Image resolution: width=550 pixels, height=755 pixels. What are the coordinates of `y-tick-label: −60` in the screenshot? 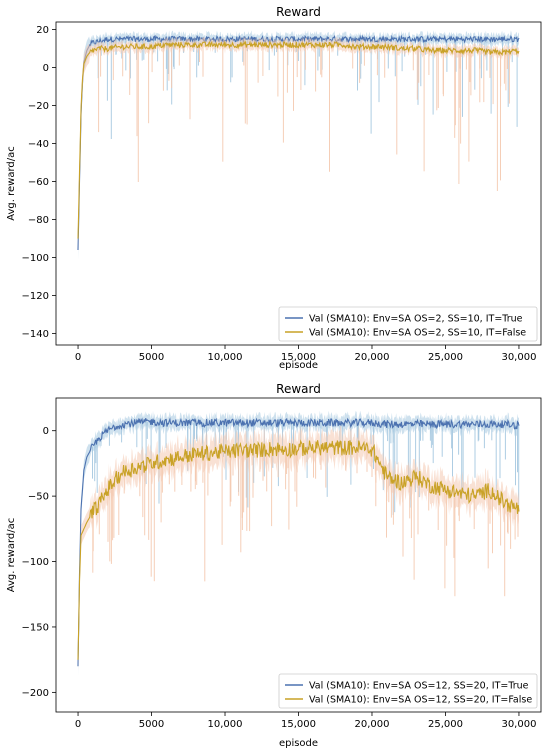 It's located at (38, 182).